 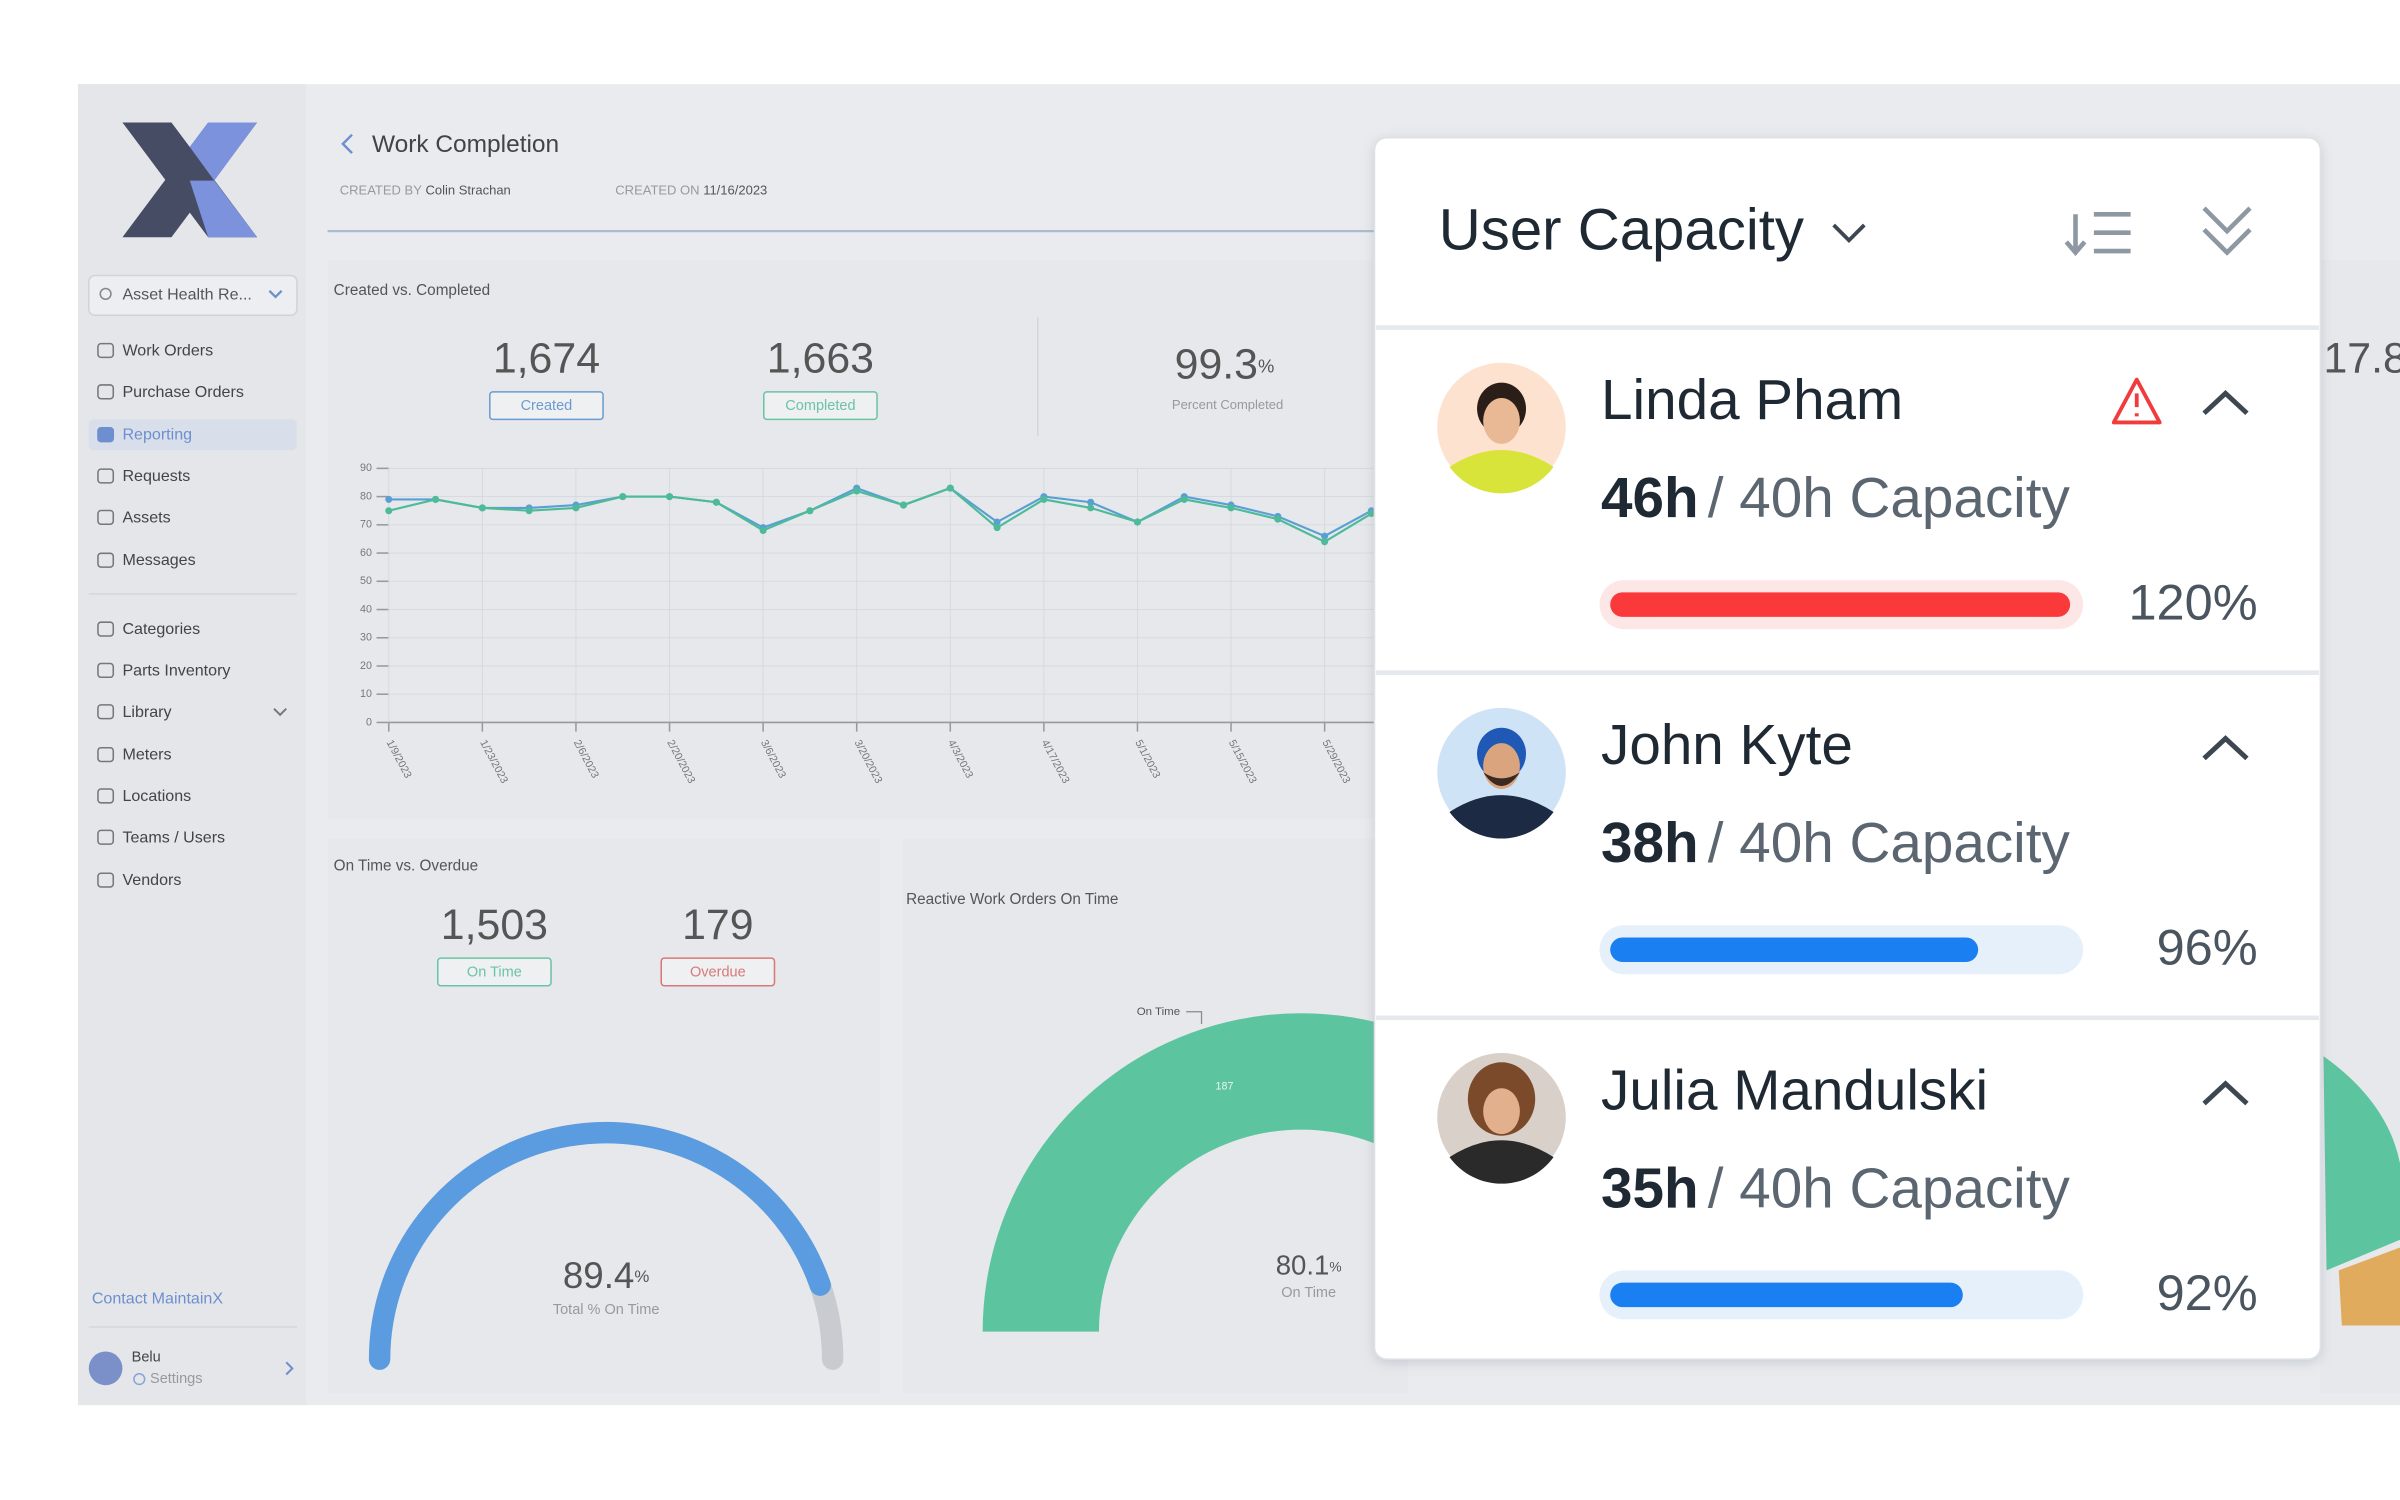 What do you see at coordinates (146, 712) in the screenshot?
I see `nav-item: Library` at bounding box center [146, 712].